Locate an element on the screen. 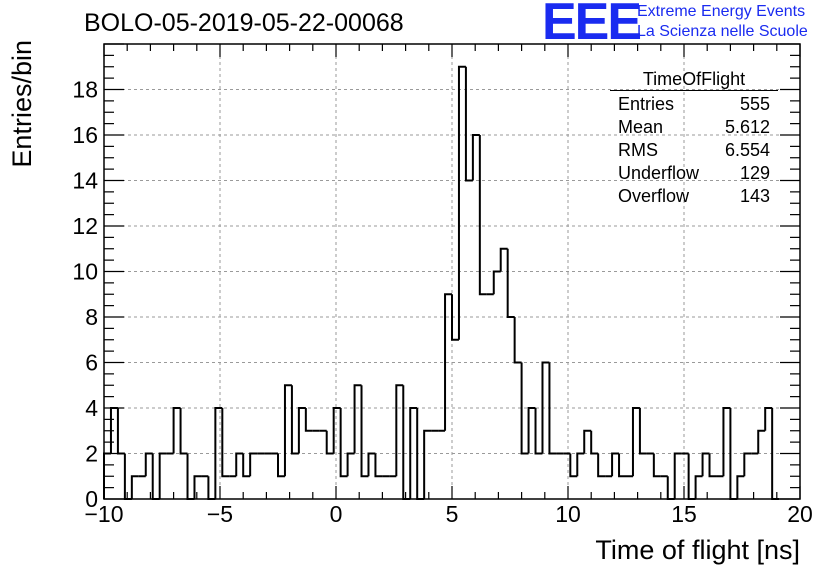 The height and width of the screenshot is (572, 836). x-tick-label: 10 is located at coordinates (568, 514).